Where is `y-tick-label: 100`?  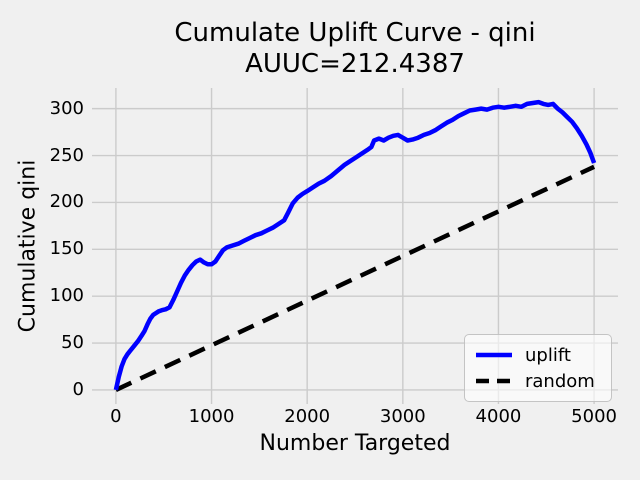
y-tick-label: 100 is located at coordinates (66, 296).